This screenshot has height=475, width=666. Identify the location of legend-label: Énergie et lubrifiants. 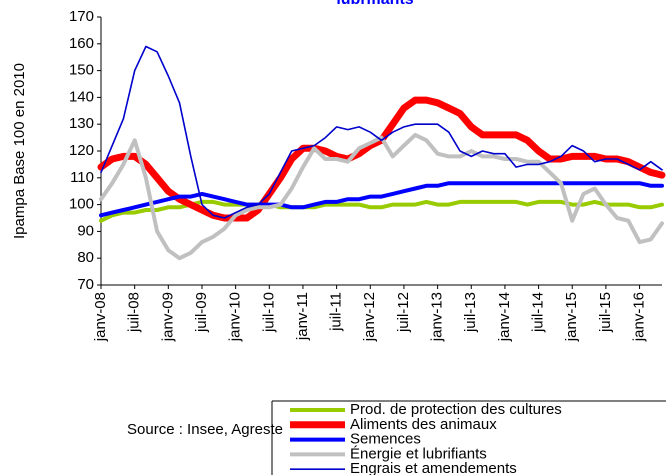
(418, 453).